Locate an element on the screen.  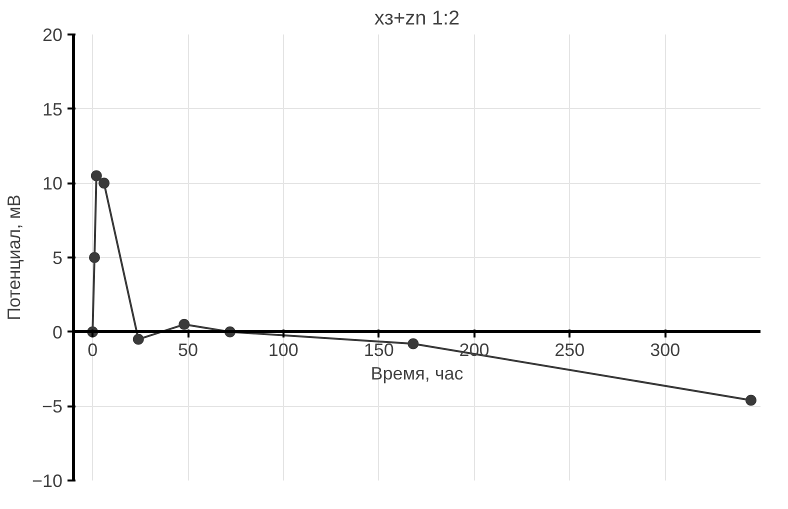
y-tick-label: 20 is located at coordinates (52, 35).